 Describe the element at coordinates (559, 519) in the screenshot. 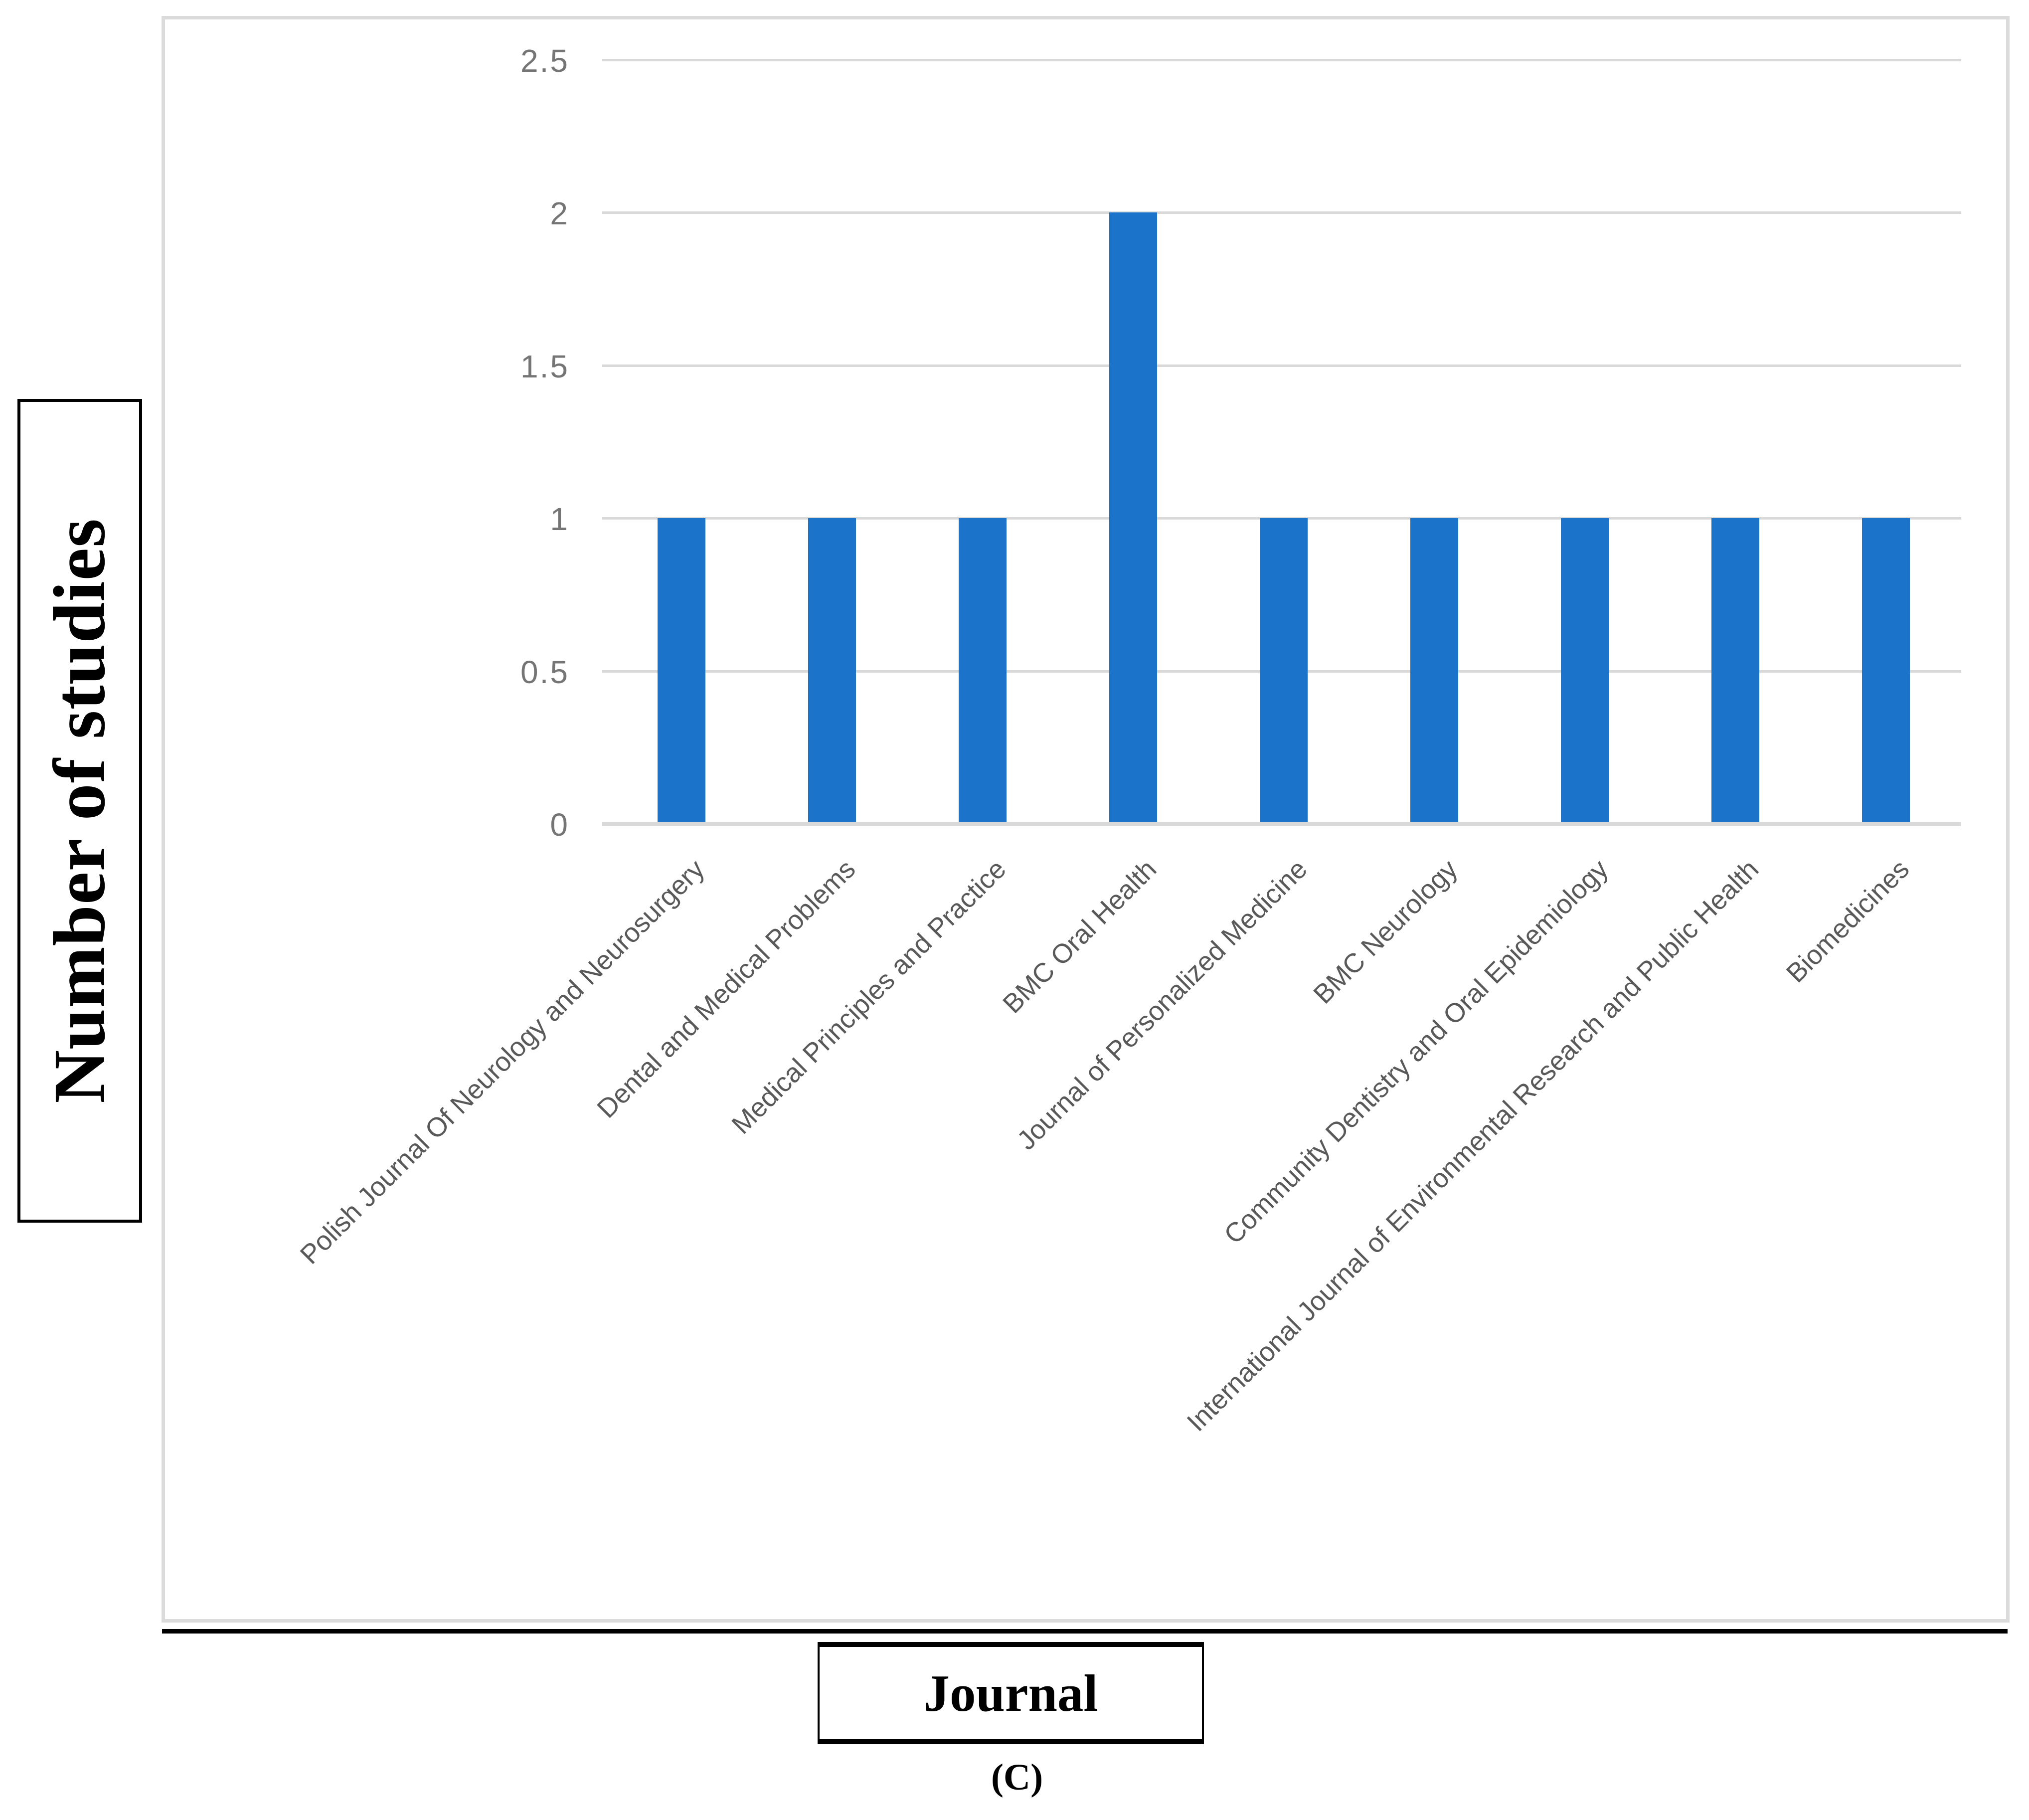

I see `y-tick-label: 1` at that location.